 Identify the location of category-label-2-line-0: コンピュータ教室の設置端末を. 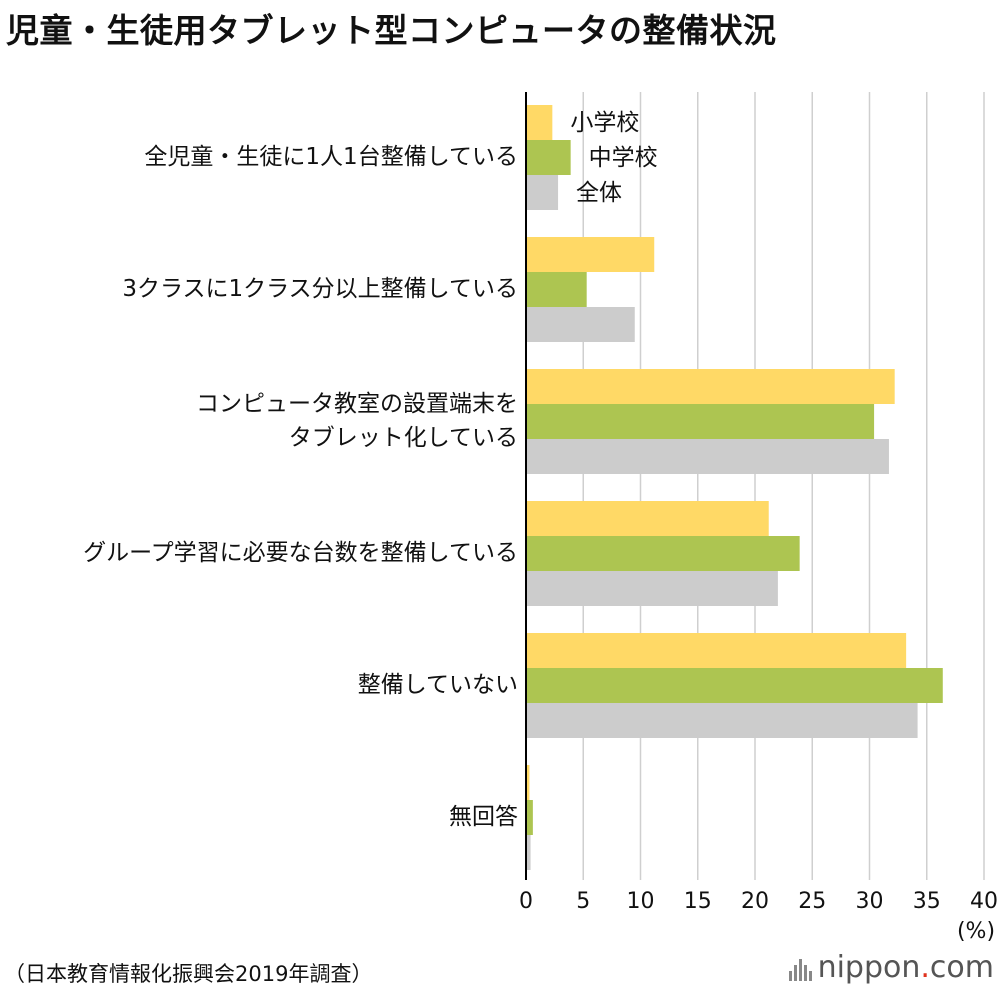
(357, 404).